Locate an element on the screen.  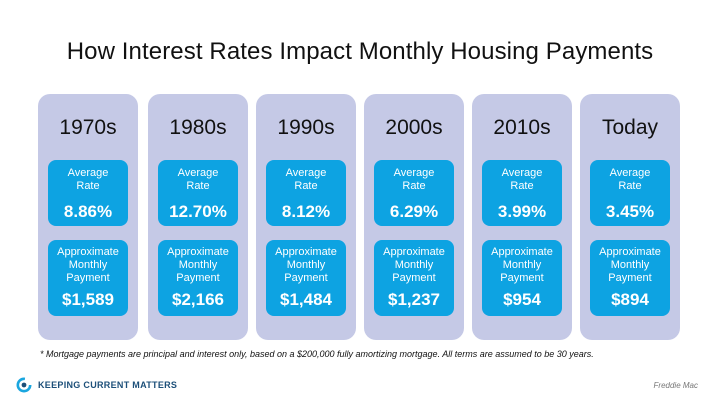
monthly-payment-value: $894 is located at coordinates (630, 299).